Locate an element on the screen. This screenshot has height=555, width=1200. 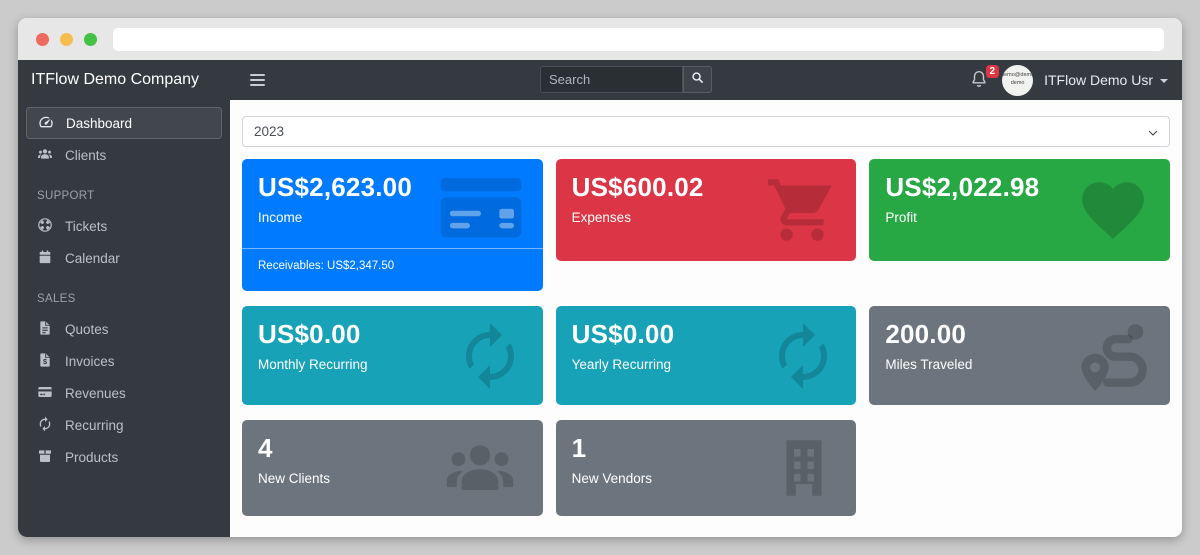
income-receivables: Receivables: US$2,347.50 is located at coordinates (326, 266).